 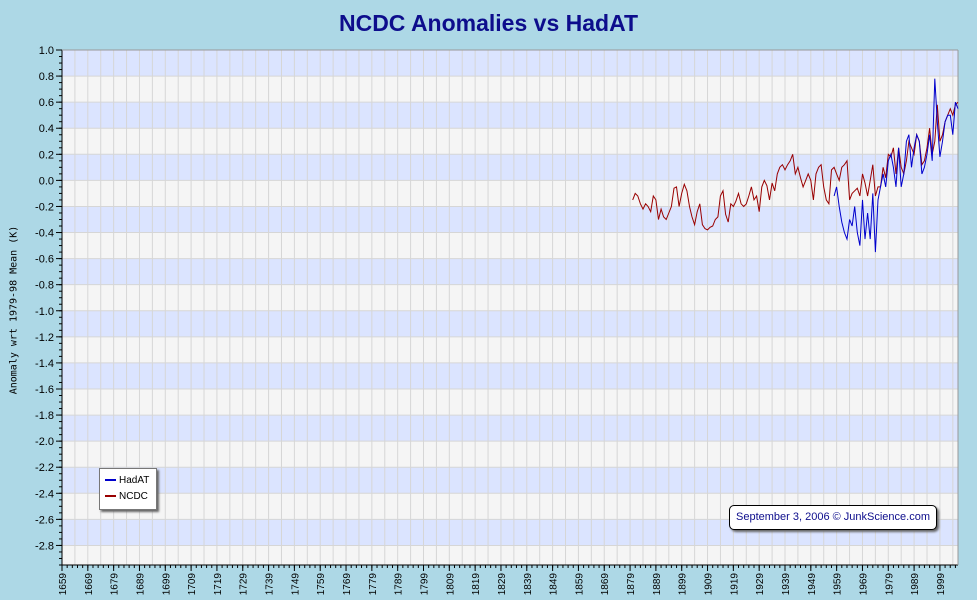 I want to click on x-tick-label: 1929, so click(x=760, y=584).